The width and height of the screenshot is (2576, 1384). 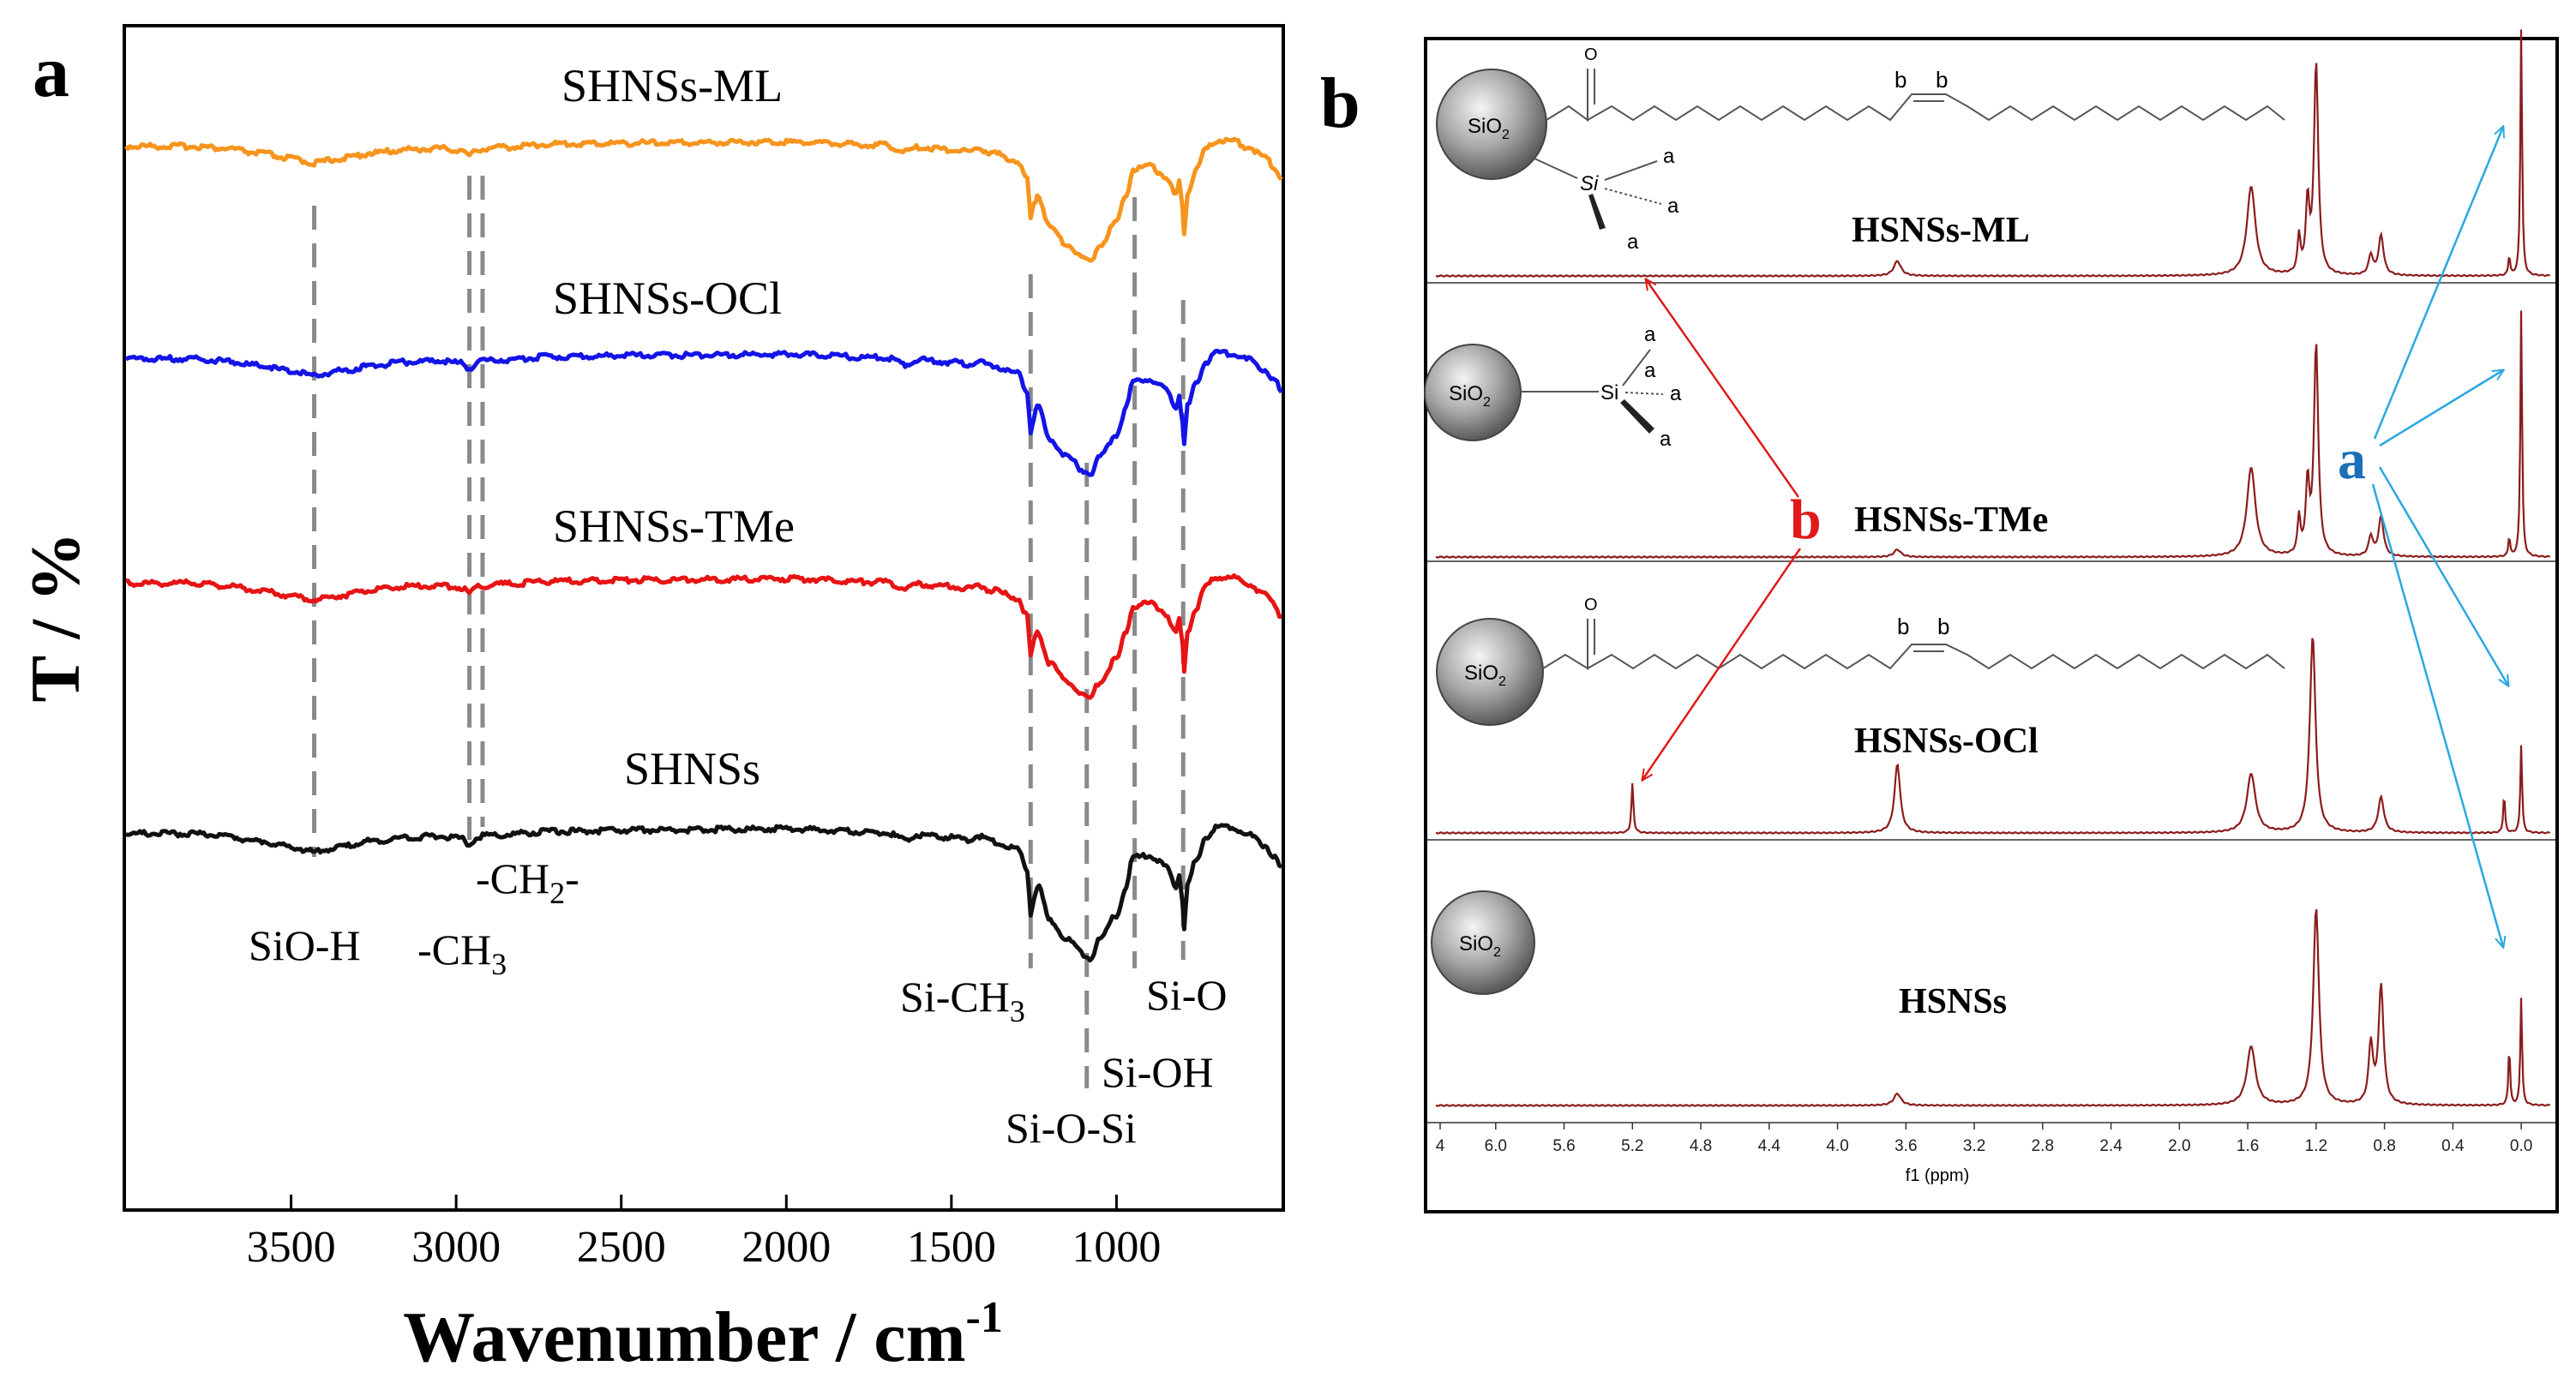 I want to click on nmr-tick-label-6: 4.0, so click(x=1837, y=1146).